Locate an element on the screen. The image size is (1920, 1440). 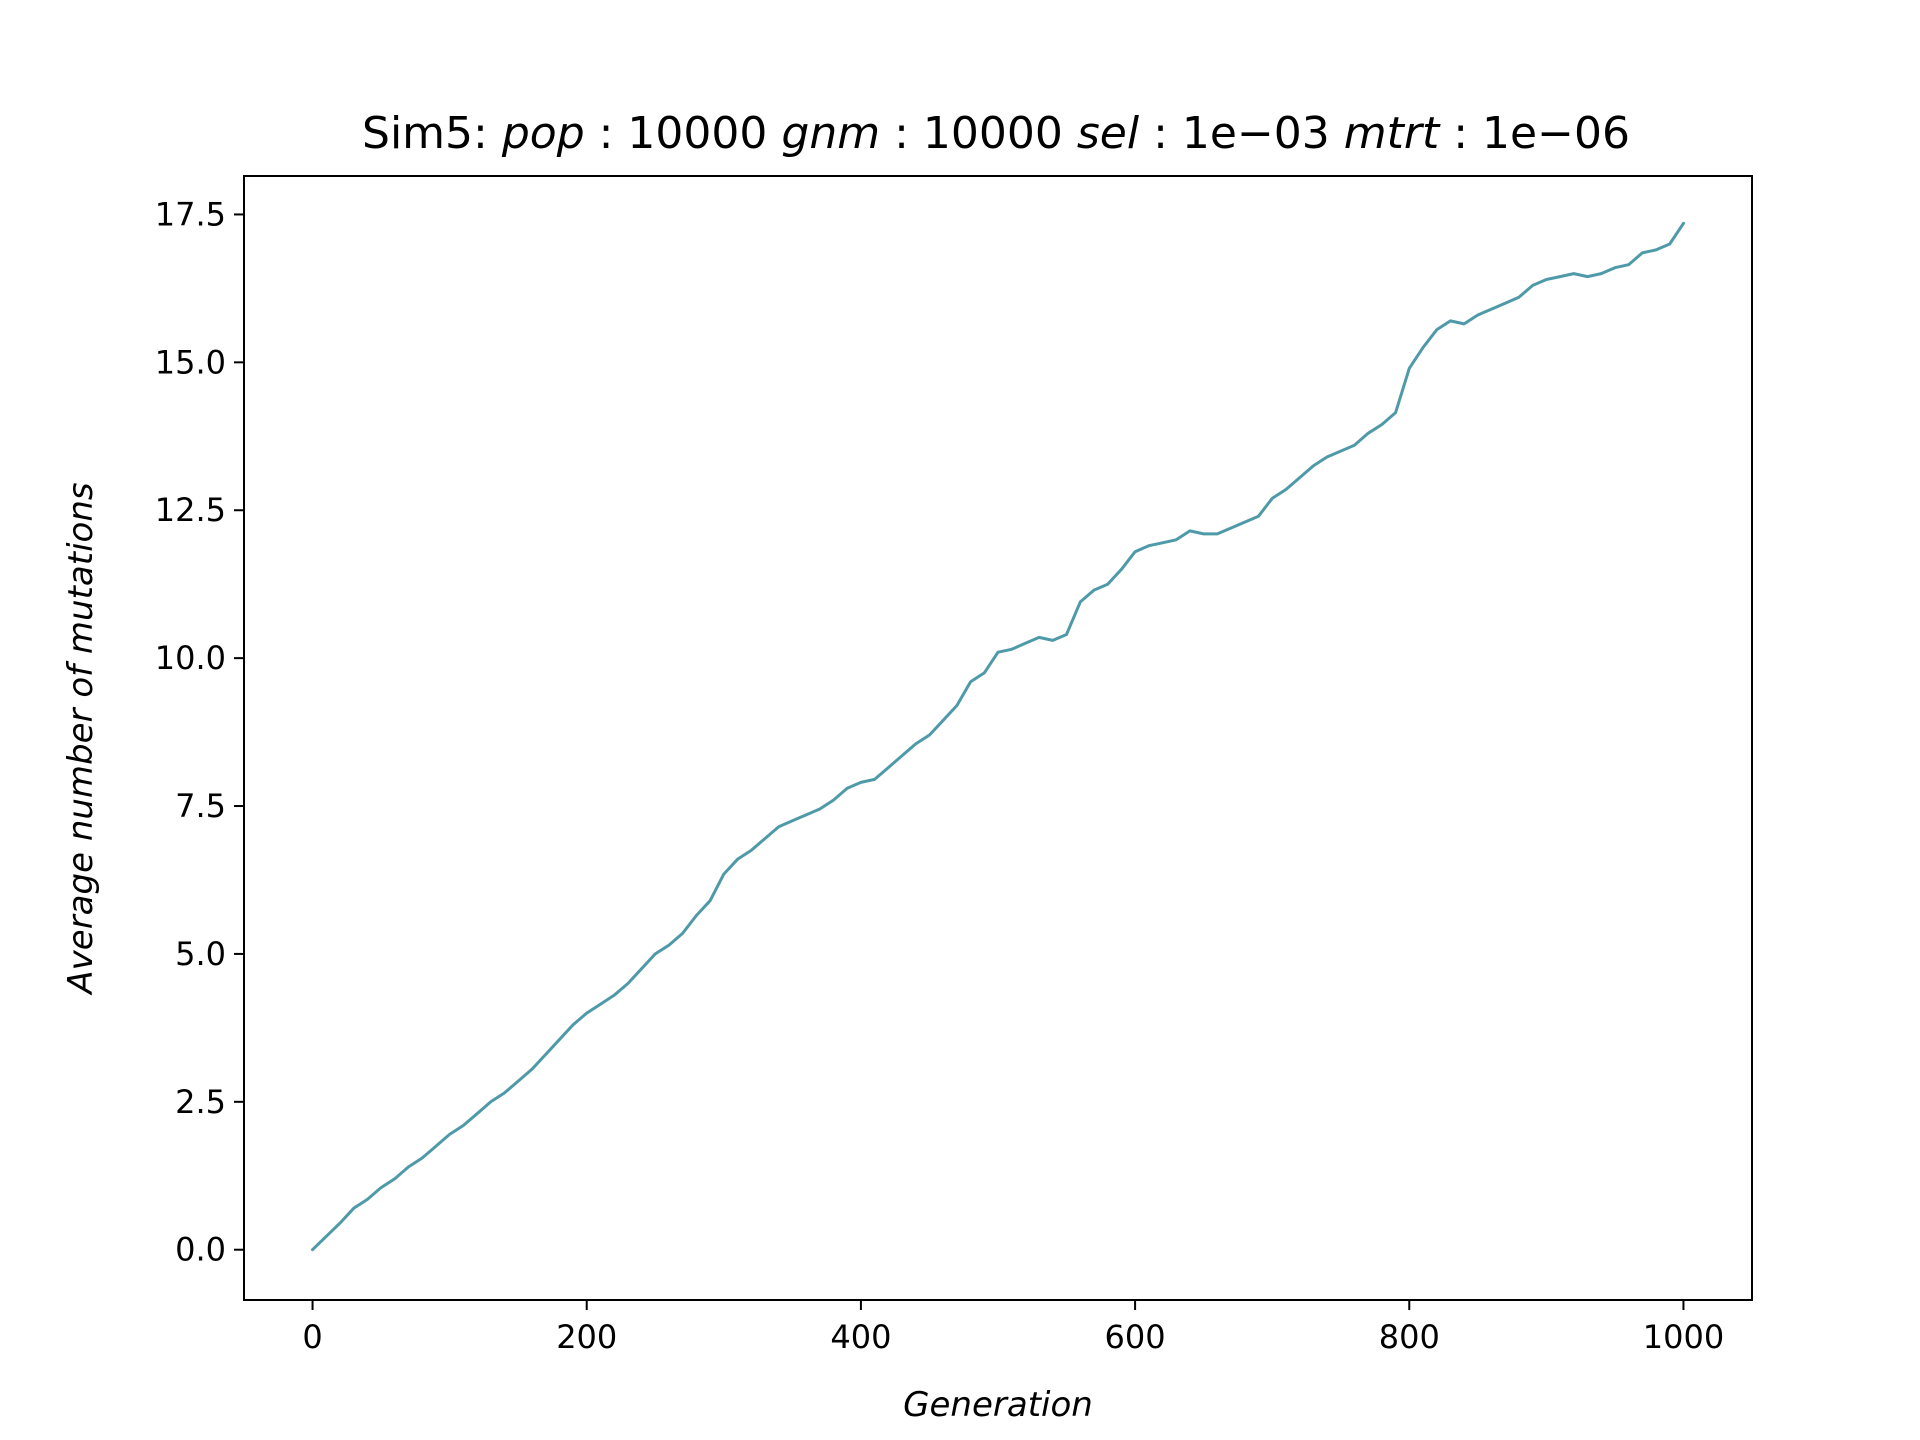
y-tick-label: 15.0 is located at coordinates (190, 362).